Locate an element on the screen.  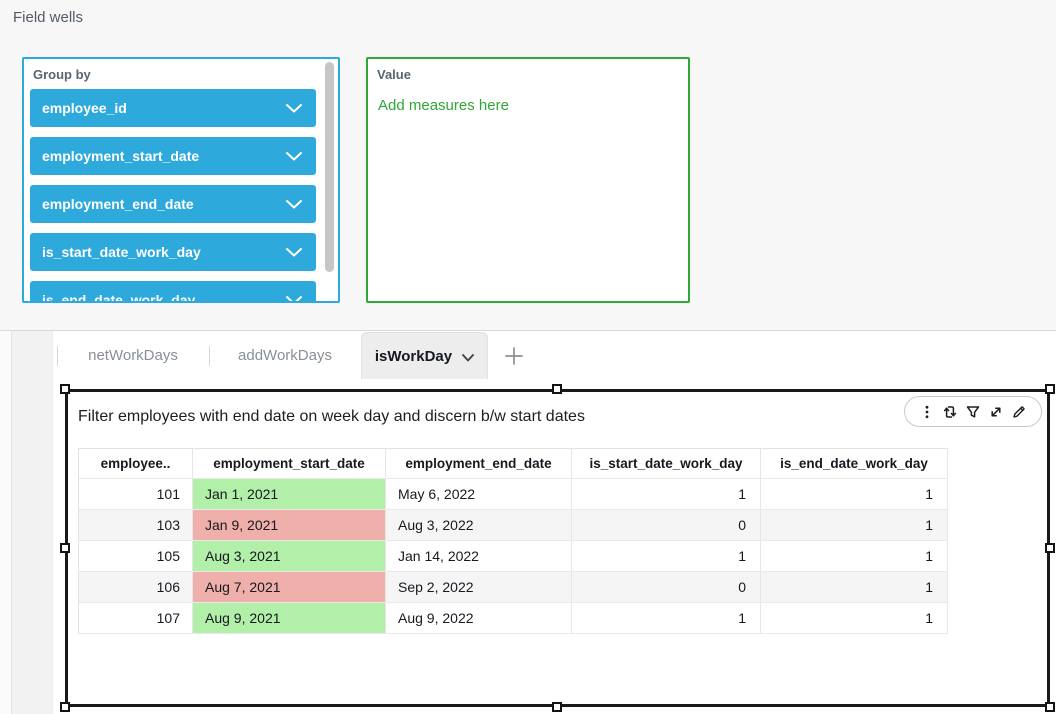
cell-start-date: Aug 3, 2021 is located at coordinates (289, 556).